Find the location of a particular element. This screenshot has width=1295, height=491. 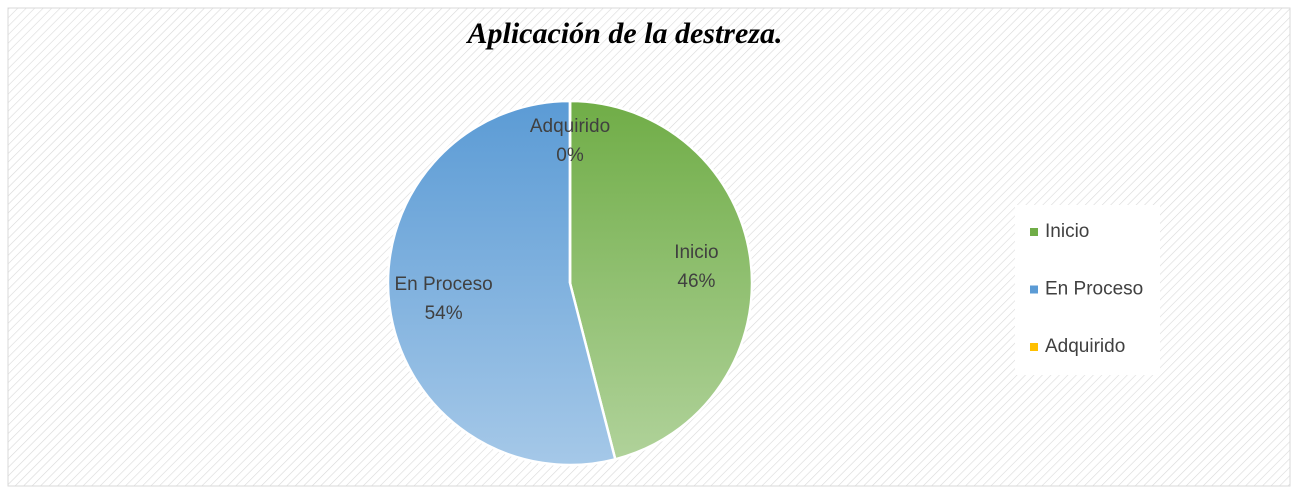

data-label-name: Inicio is located at coordinates (696, 252).